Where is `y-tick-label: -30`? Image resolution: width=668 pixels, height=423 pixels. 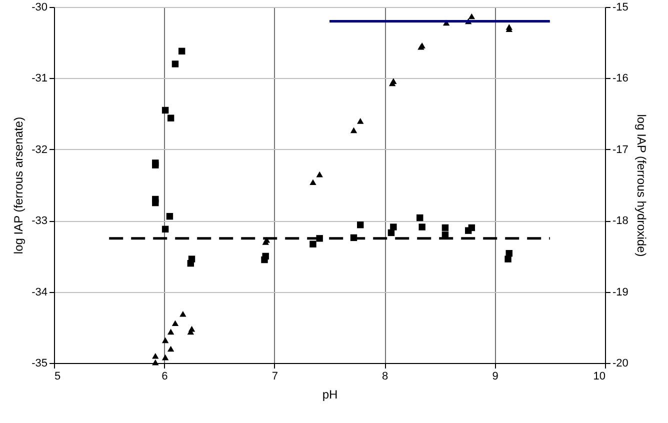
y-tick-label: -30 is located at coordinates (40, 8).